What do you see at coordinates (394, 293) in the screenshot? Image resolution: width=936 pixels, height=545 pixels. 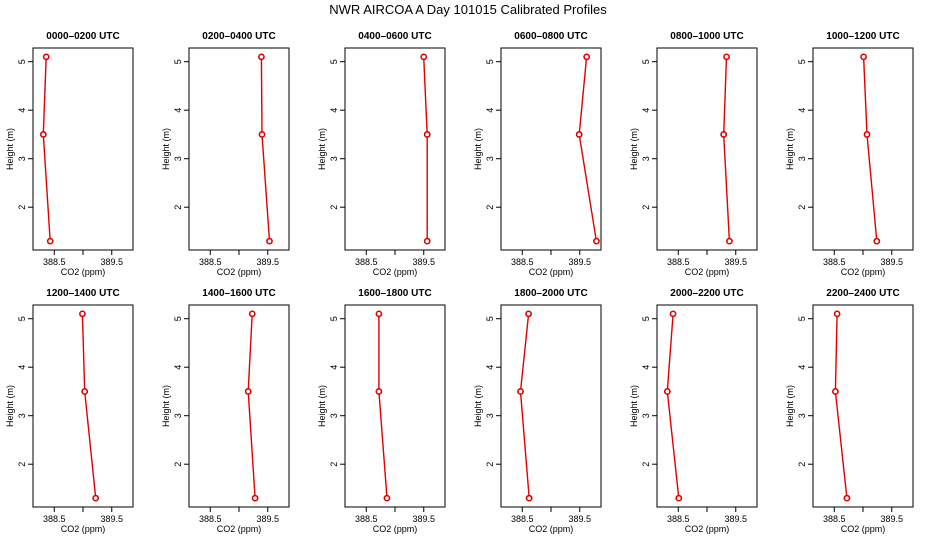 I see `panel-title: 1600–1800 UTC` at bounding box center [394, 293].